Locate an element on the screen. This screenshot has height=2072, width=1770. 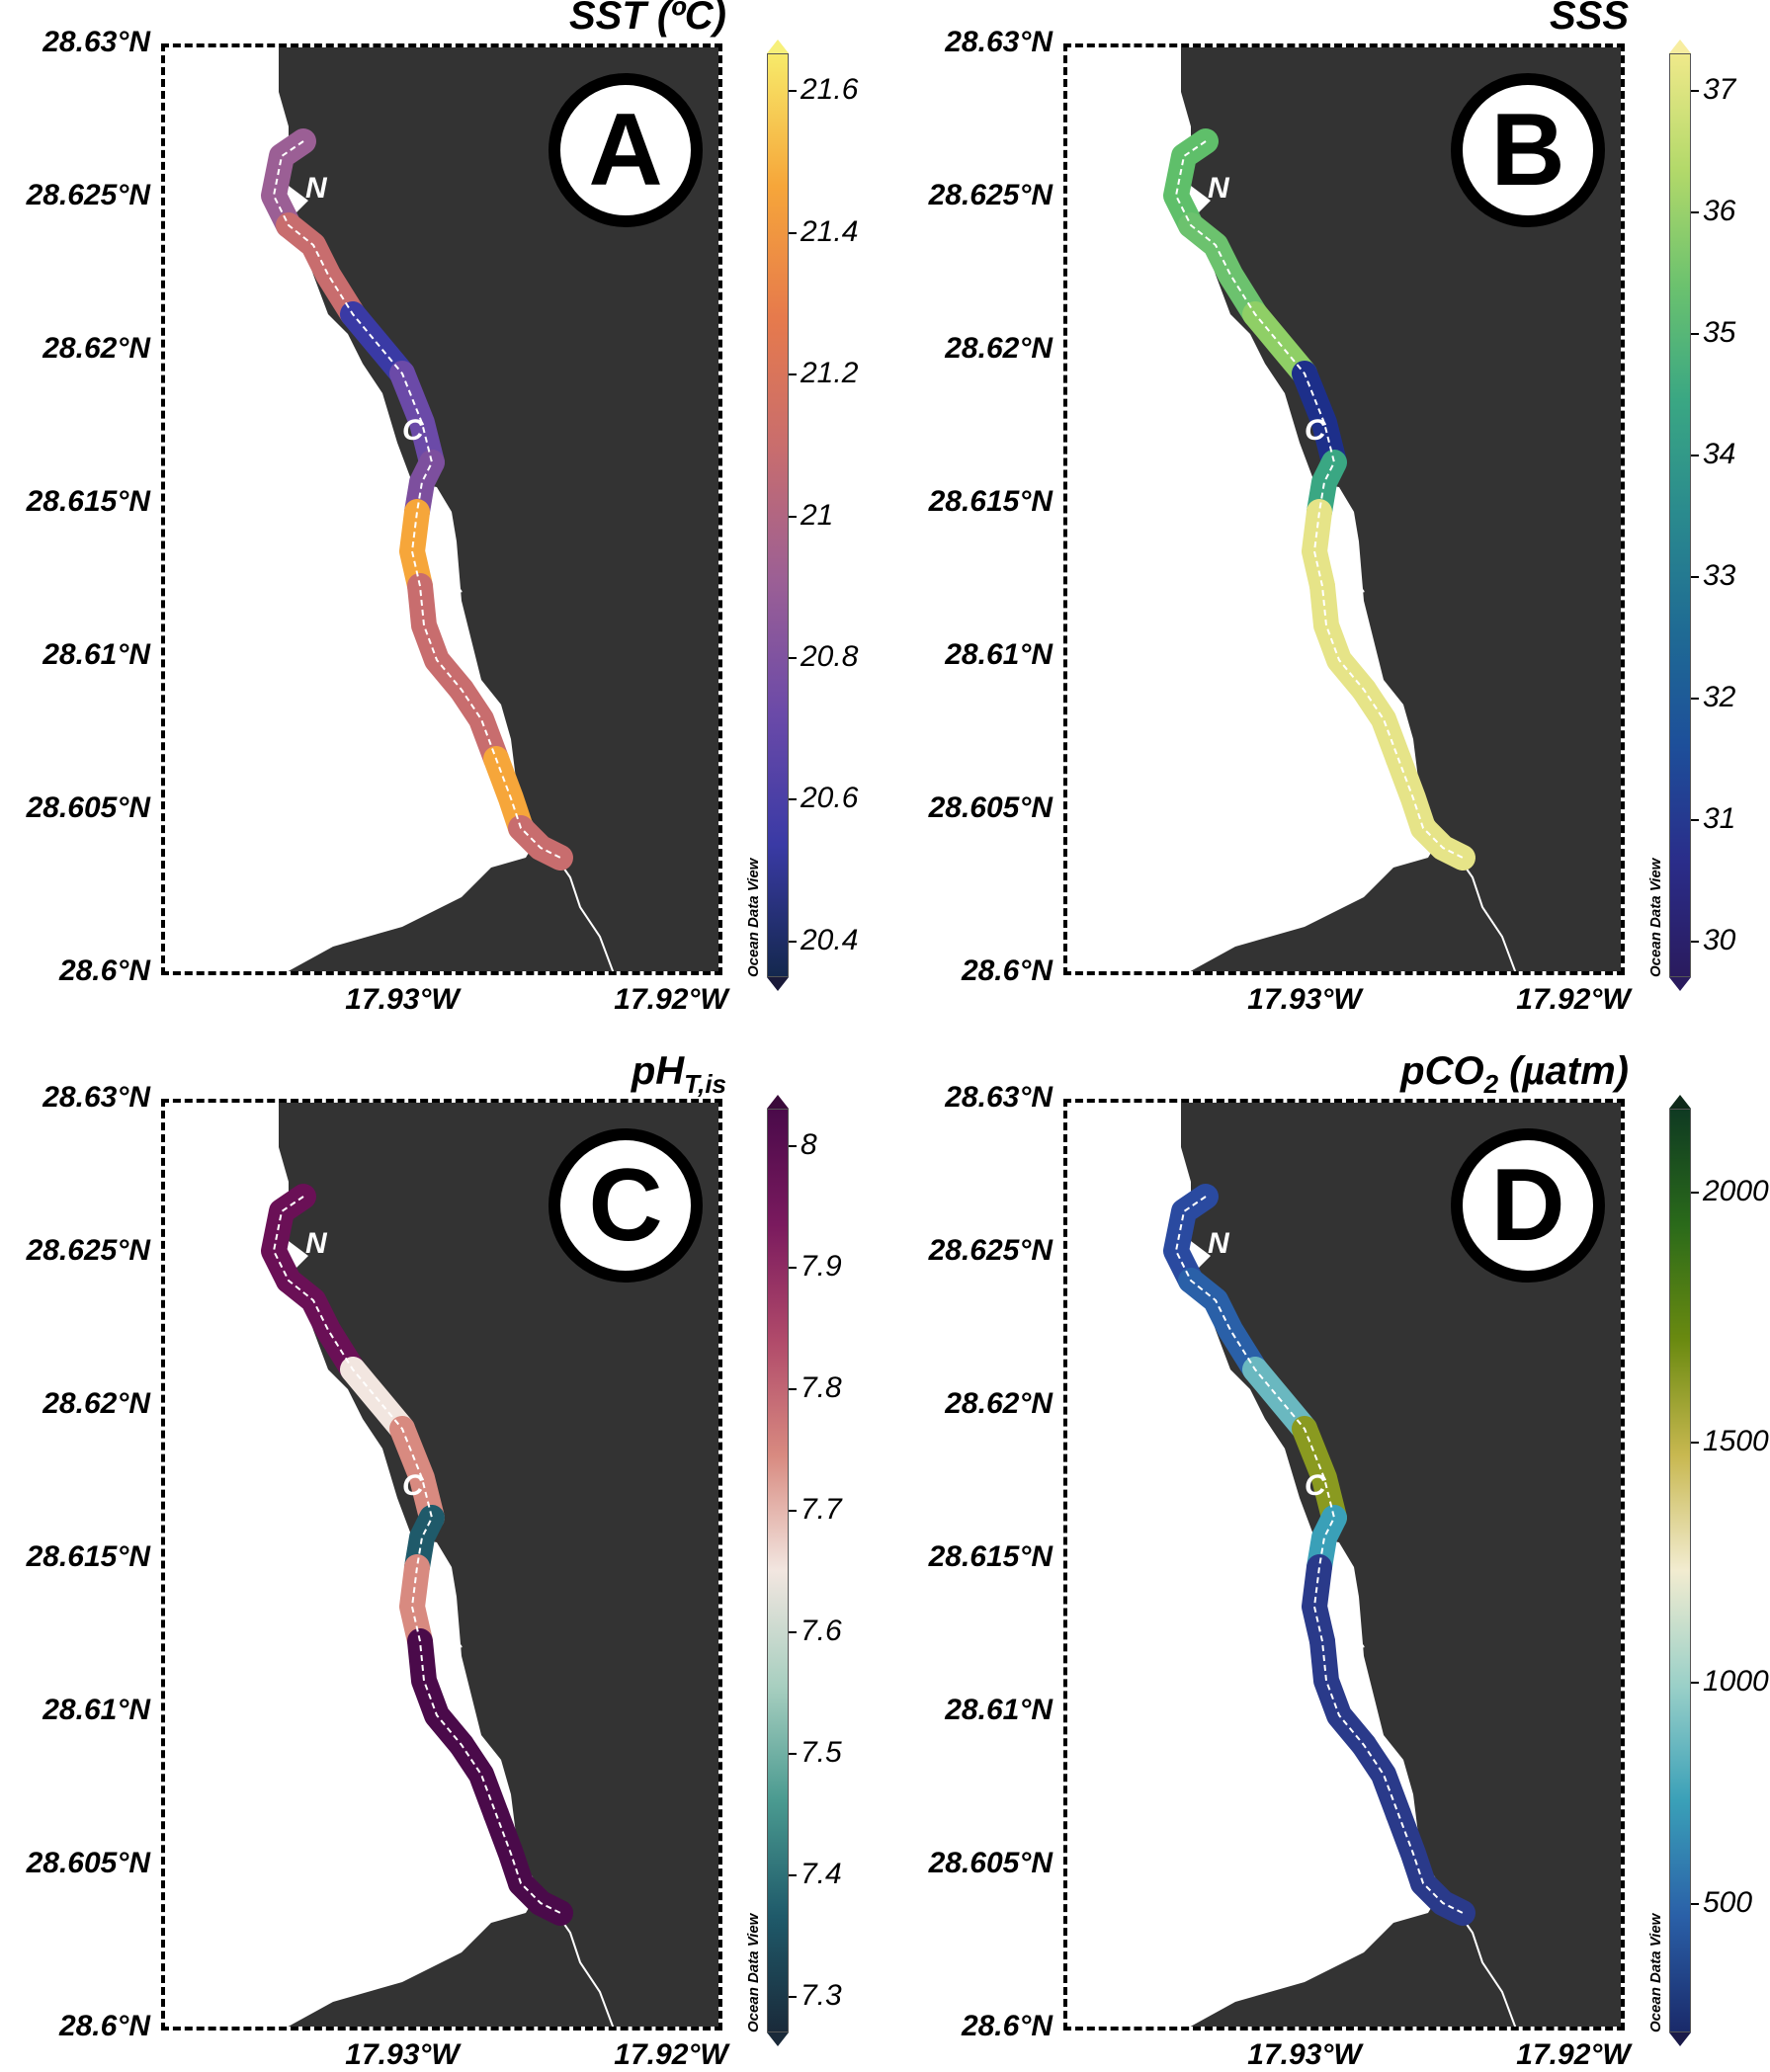
colorbar-tick-label: 37 is located at coordinates (1719, 90).